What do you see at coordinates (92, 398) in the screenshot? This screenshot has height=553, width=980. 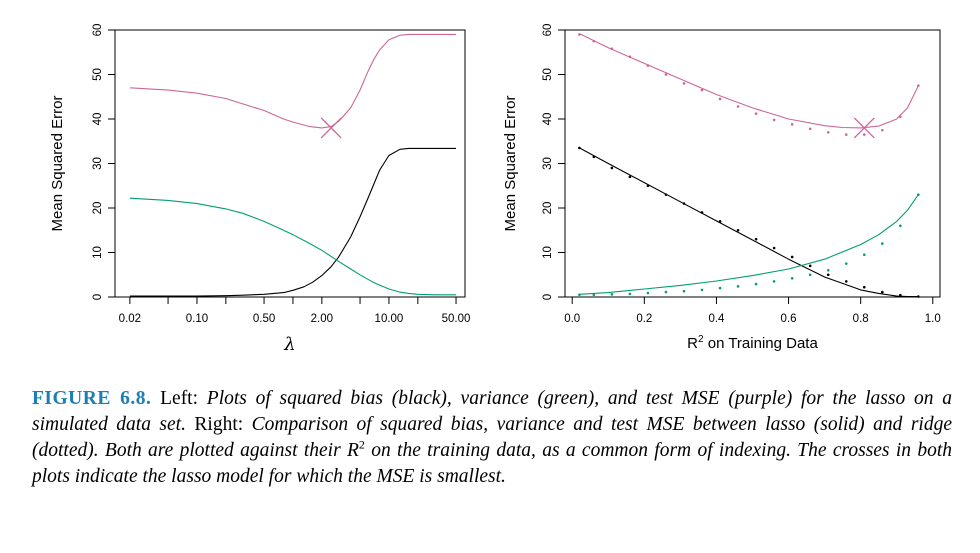 I see `caption-label: FIGURE 6.8.` at bounding box center [92, 398].